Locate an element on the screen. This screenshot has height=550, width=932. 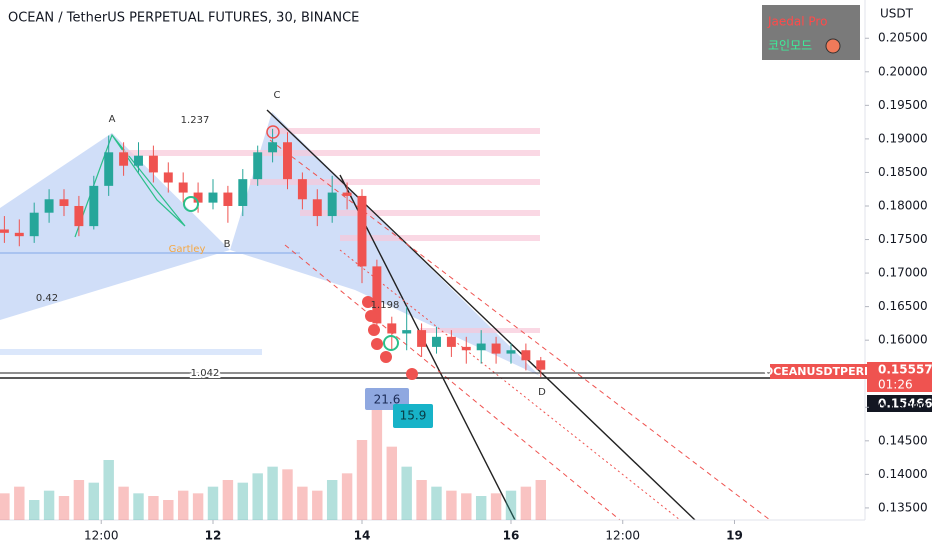
symbol-box is located at coordinates (818, 371).